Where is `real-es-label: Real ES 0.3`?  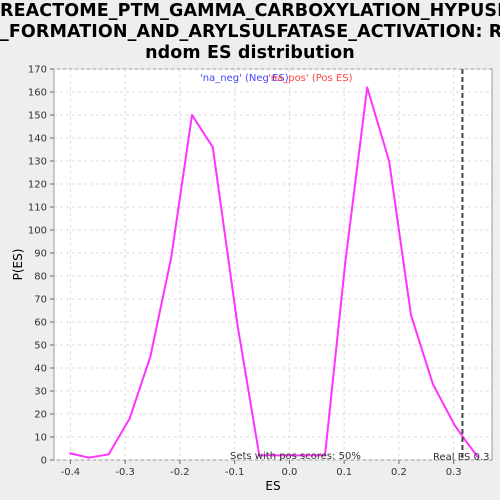
real-es-label: Real ES 0.3 is located at coordinates (461, 457).